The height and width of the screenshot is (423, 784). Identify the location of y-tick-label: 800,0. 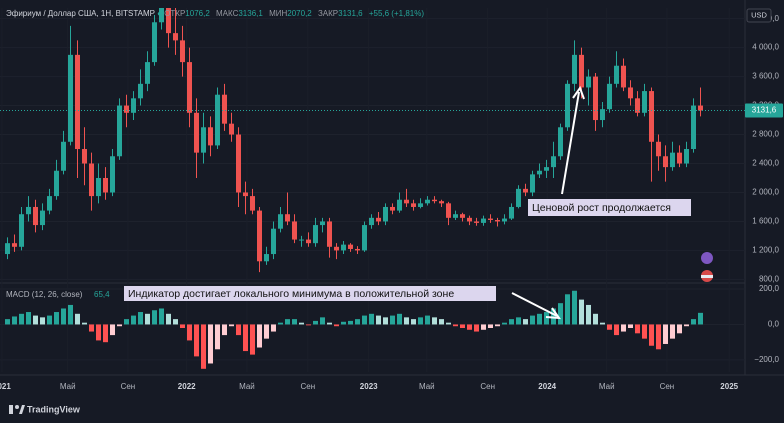
(769, 279).